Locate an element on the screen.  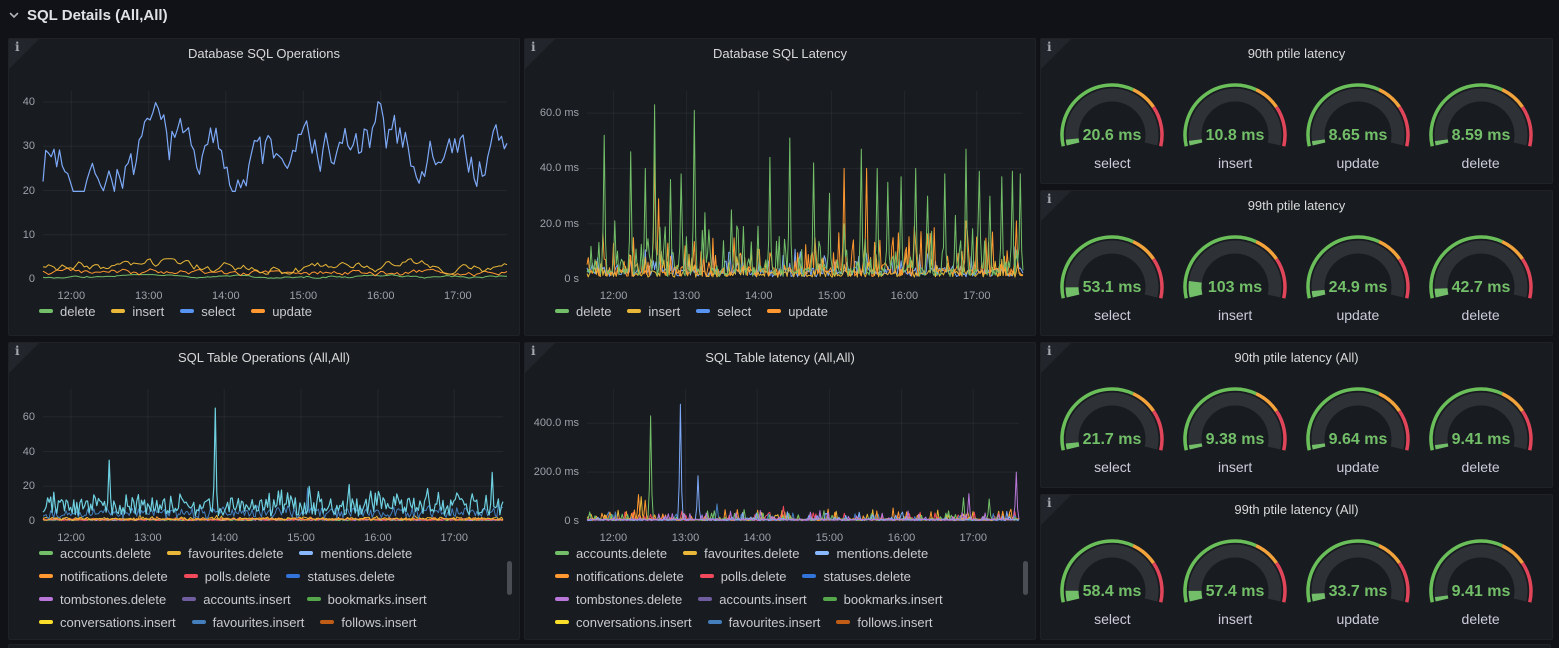
legend-label: favourites.insert is located at coordinates (774, 622).